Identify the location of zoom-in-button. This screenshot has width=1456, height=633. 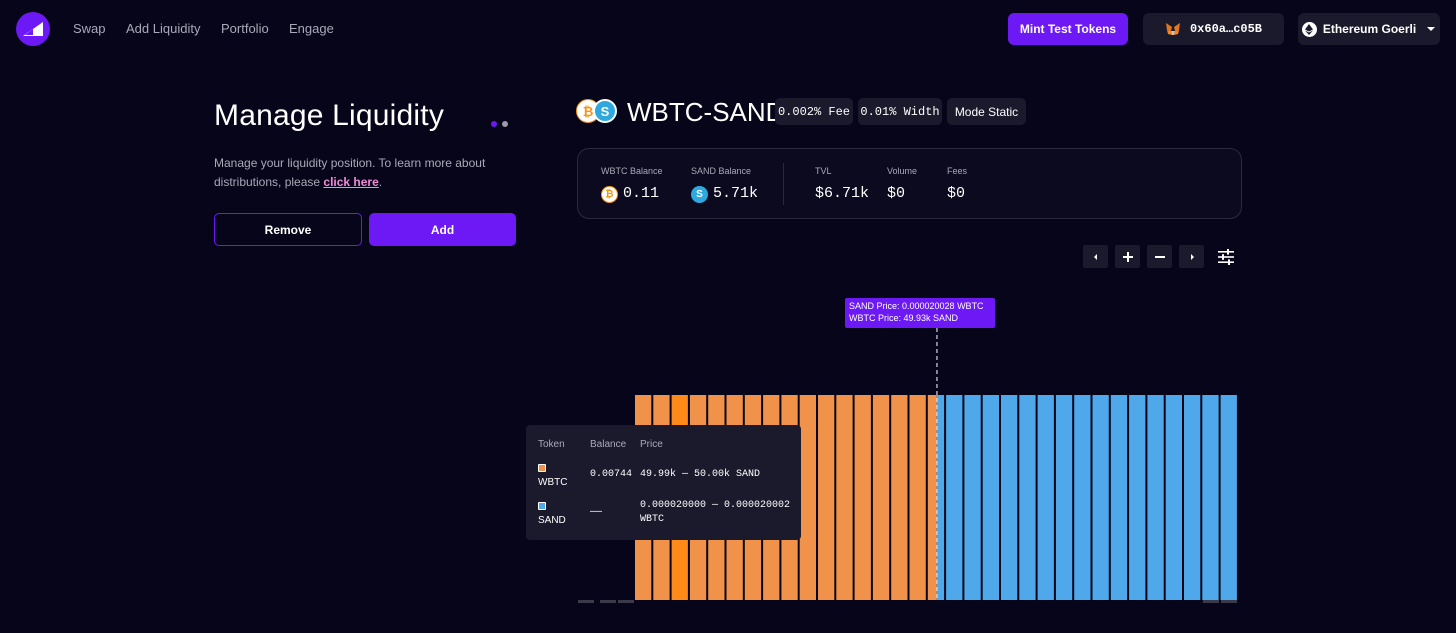
(1127, 256).